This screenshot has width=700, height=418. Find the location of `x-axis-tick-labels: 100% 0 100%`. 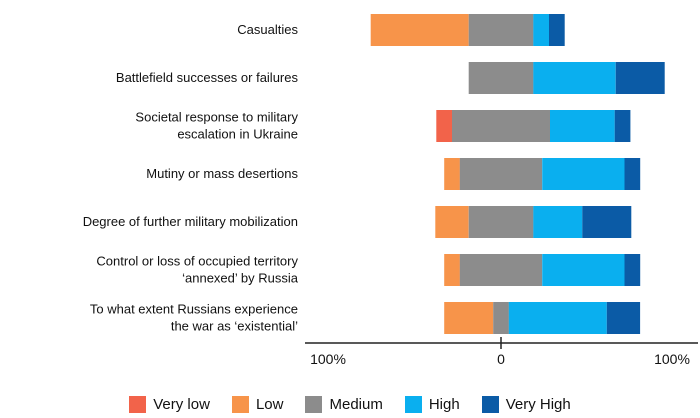

x-axis-tick-labels: 100% 0 100% is located at coordinates (500, 359).